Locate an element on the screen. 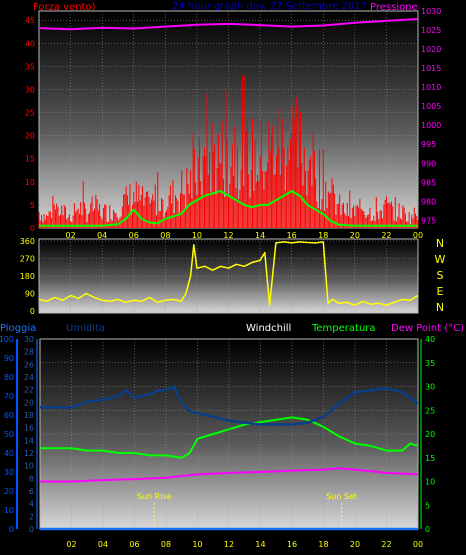  rain-y-tick-label: 70 is located at coordinates (9, 396).